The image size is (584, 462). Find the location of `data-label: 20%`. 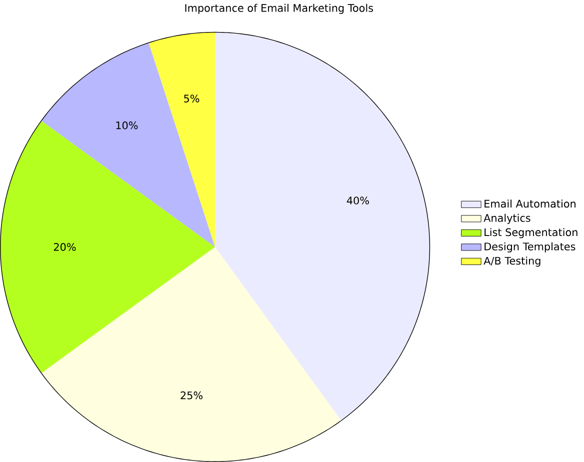

data-label: 20% is located at coordinates (65, 247).